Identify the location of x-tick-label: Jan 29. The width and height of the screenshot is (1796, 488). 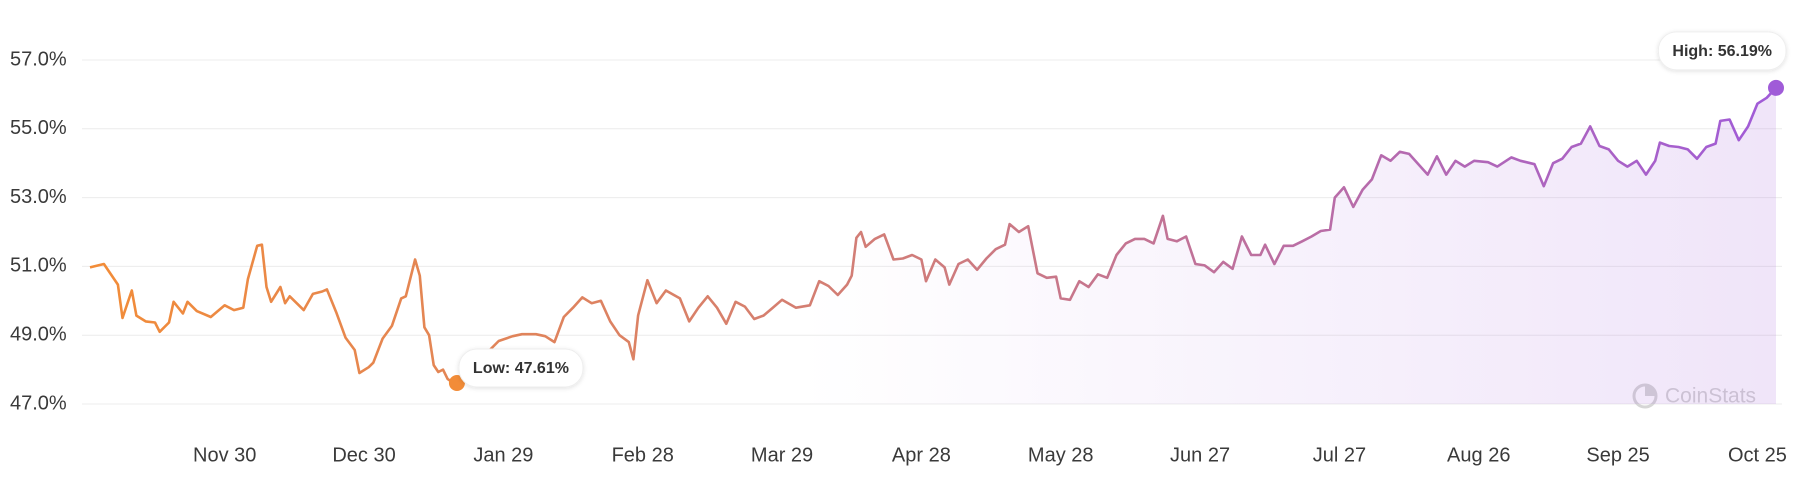
(503, 455).